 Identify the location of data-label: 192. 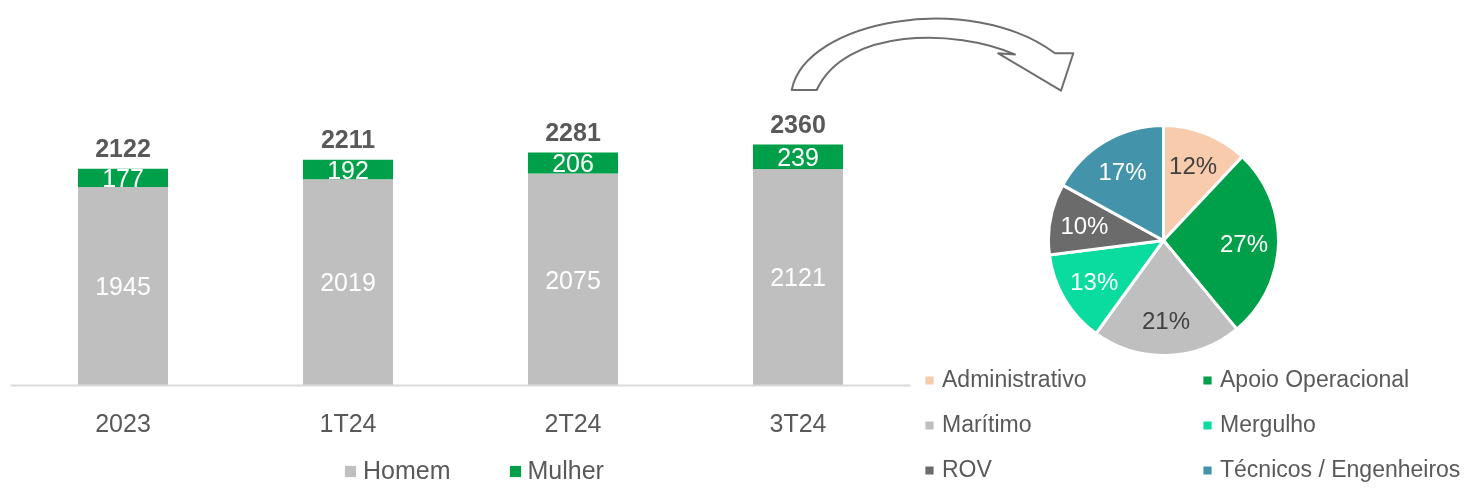
(348, 169).